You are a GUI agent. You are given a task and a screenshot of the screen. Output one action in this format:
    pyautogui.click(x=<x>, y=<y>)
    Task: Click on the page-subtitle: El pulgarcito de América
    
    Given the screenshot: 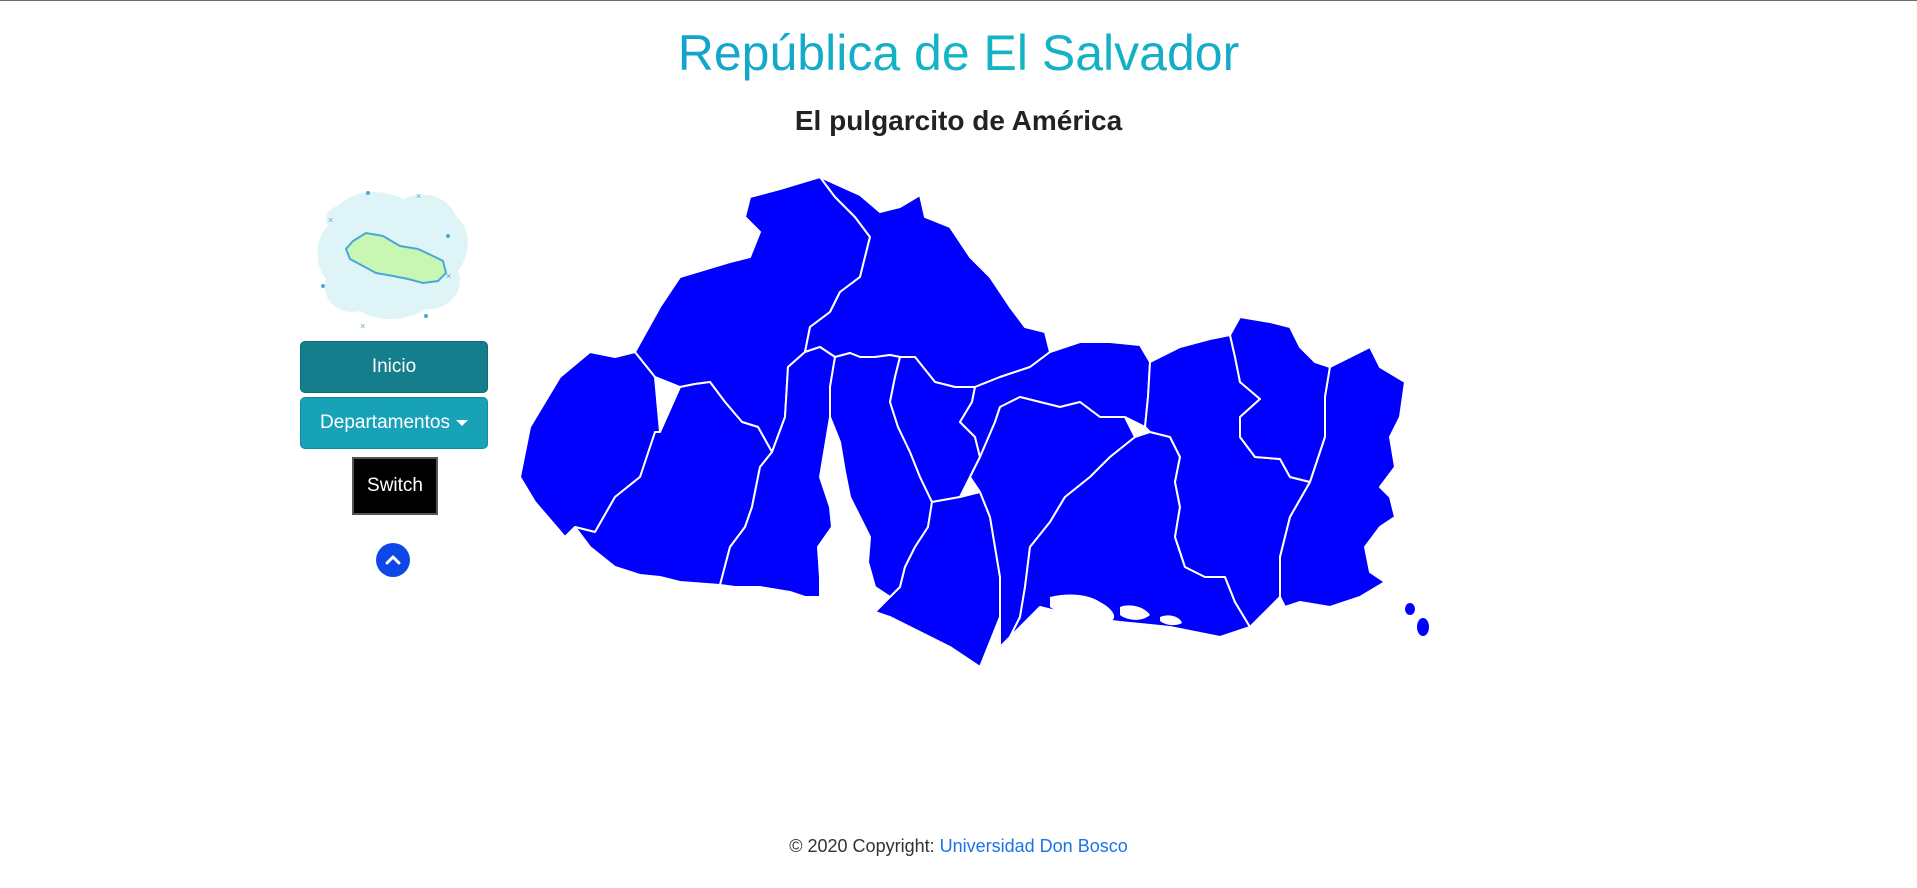 What is the action you would take?
    pyautogui.click(x=958, y=120)
    